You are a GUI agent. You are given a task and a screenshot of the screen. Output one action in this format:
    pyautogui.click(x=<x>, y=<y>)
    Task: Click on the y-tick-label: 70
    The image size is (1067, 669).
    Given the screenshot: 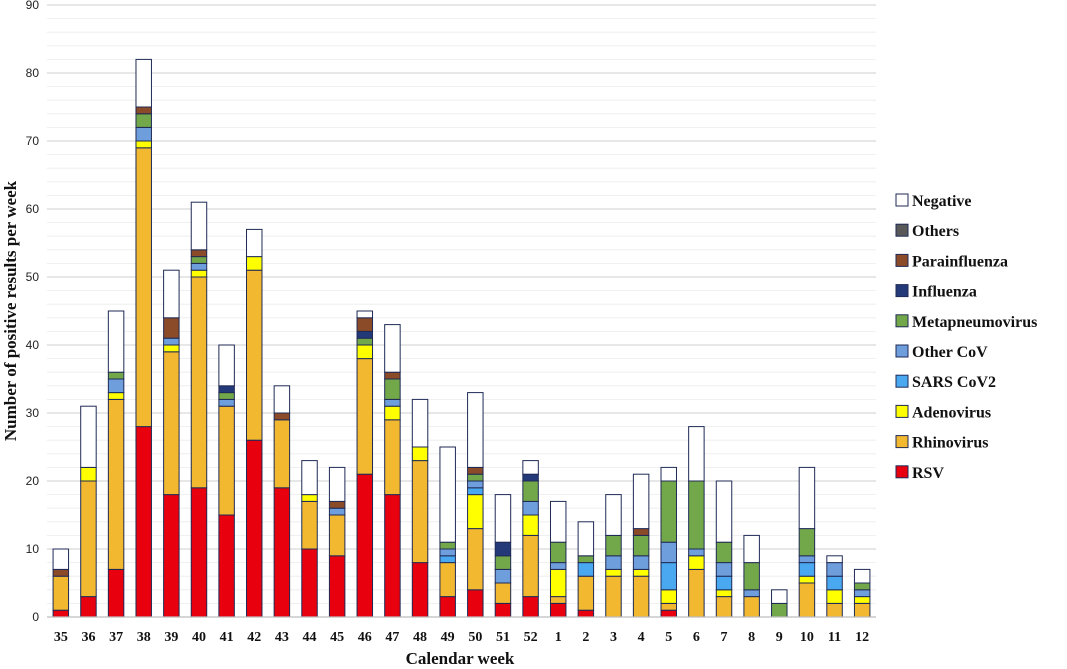 What is the action you would take?
    pyautogui.click(x=33, y=141)
    